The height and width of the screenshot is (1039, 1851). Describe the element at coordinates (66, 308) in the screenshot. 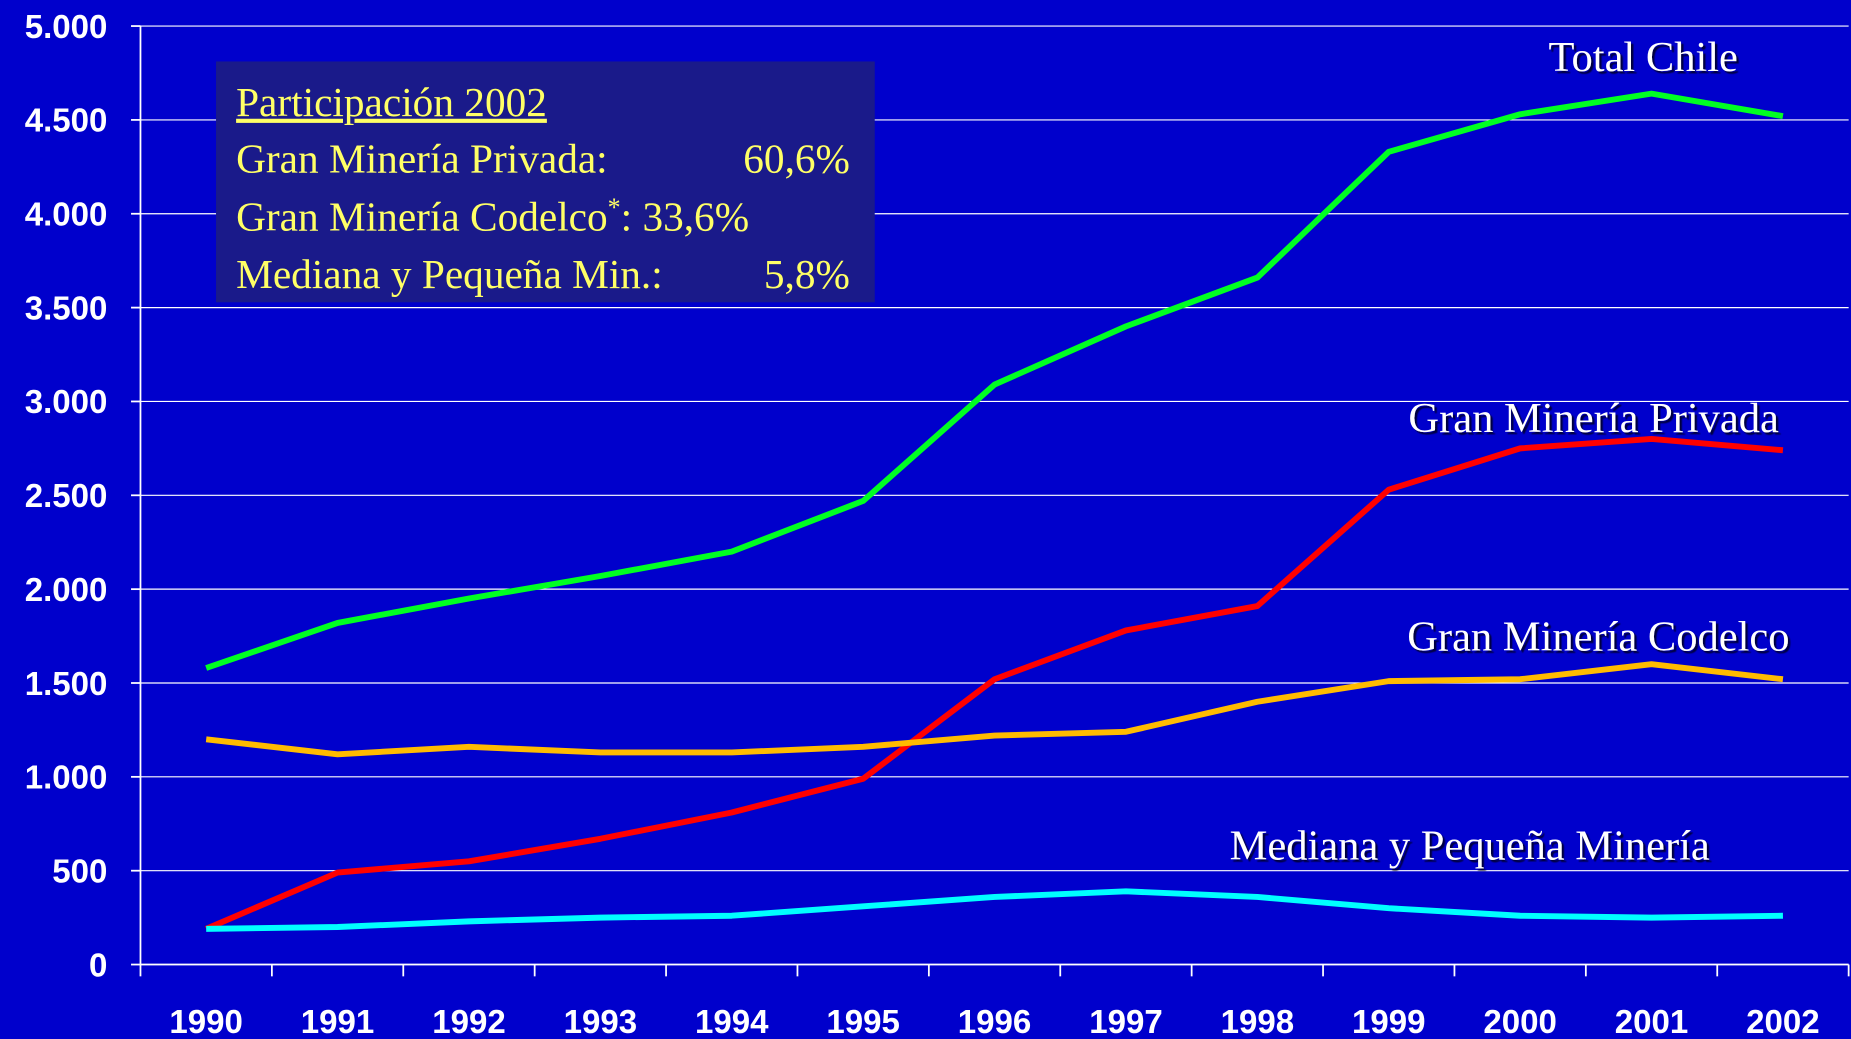

I see `y-tick-label: 3.500` at that location.